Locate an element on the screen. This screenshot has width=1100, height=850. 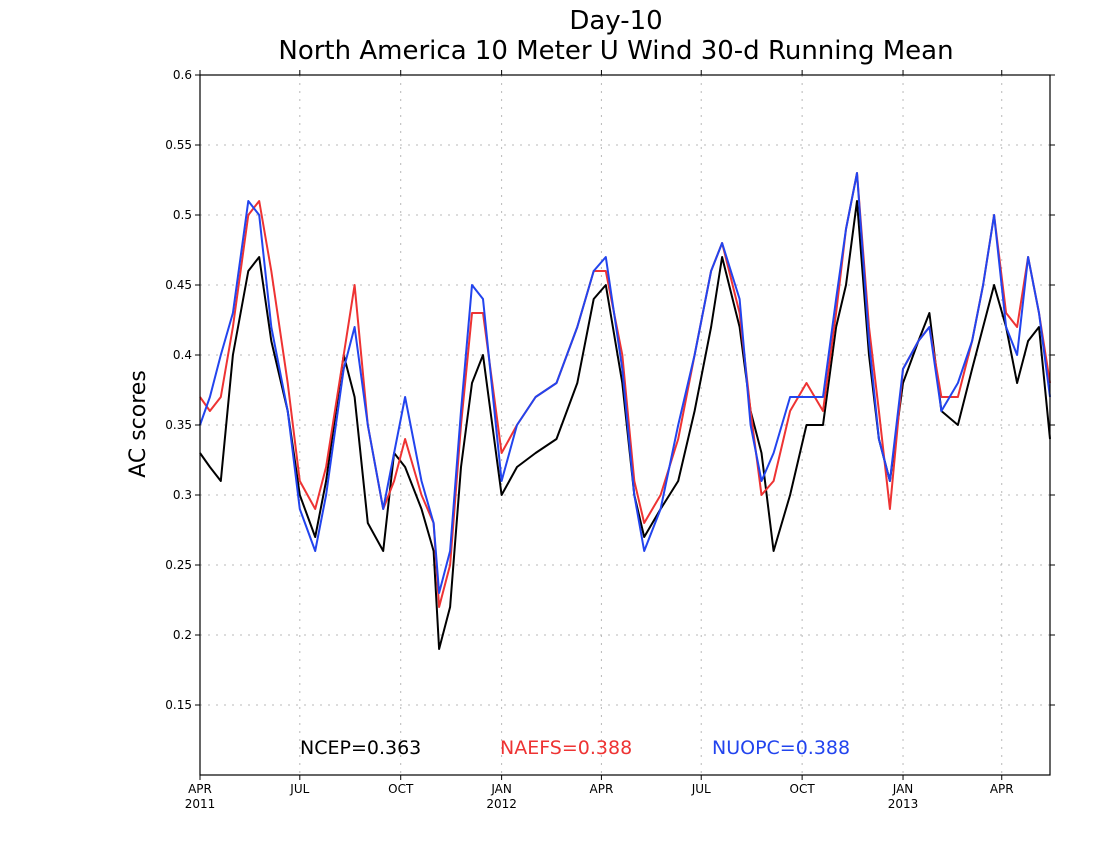
y-tick-label: 0.4 is located at coordinates (182, 355).